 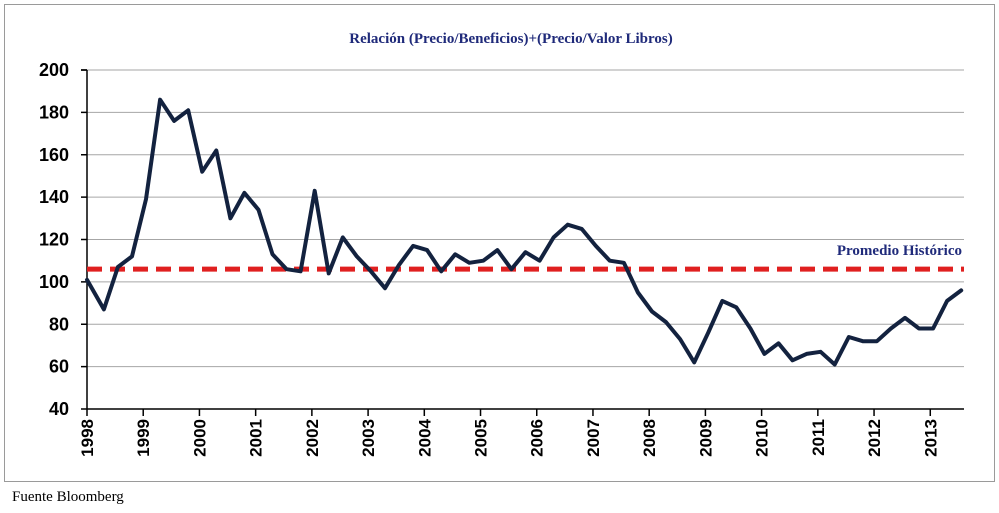 What do you see at coordinates (593, 438) in the screenshot?
I see `x-tick-label: 2007` at bounding box center [593, 438].